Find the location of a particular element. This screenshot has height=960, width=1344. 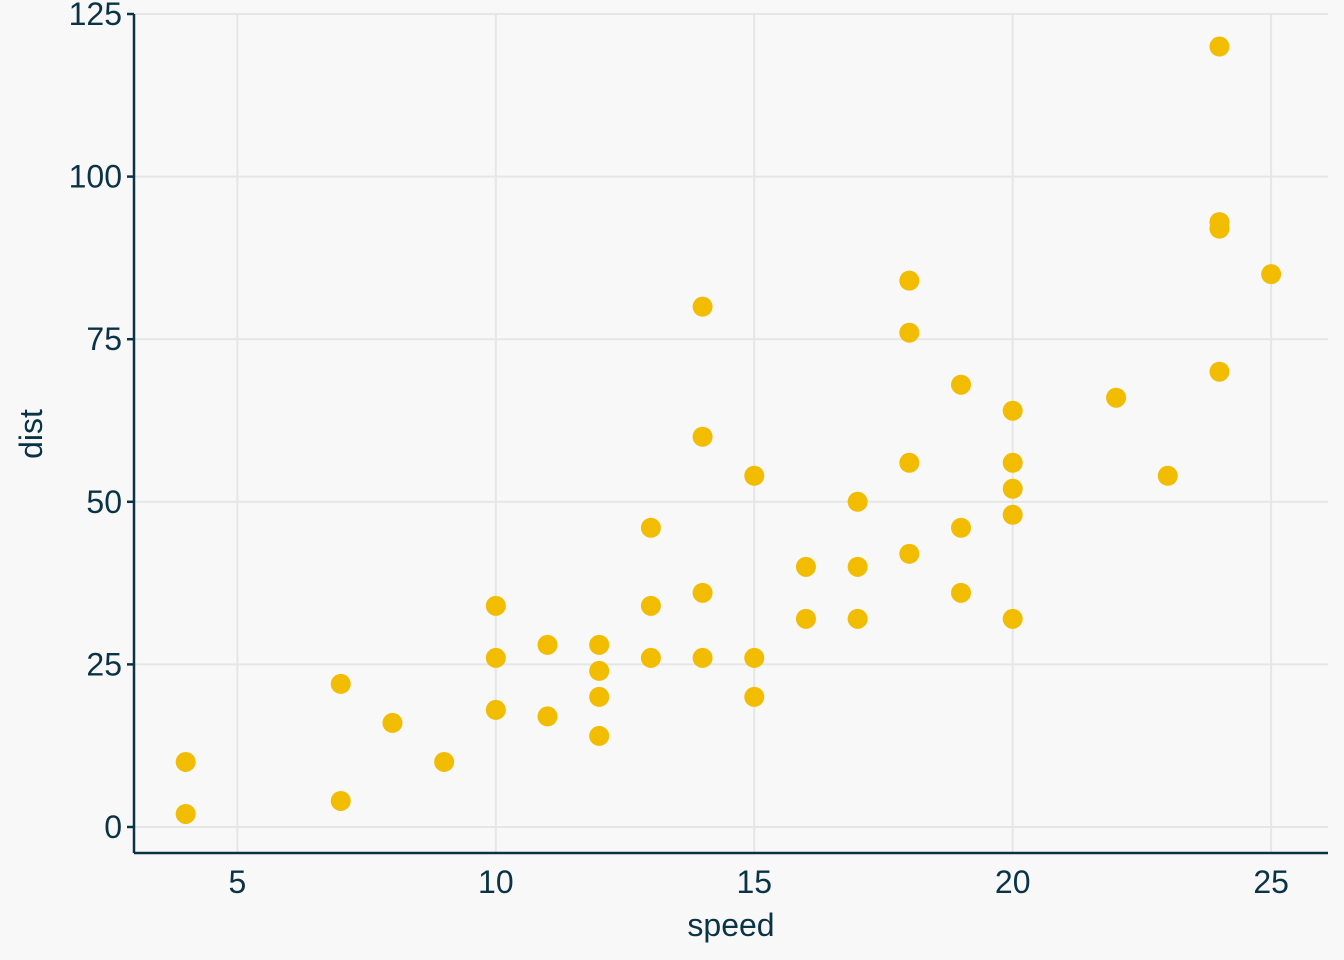

x-tick-label: 10 is located at coordinates (496, 882).